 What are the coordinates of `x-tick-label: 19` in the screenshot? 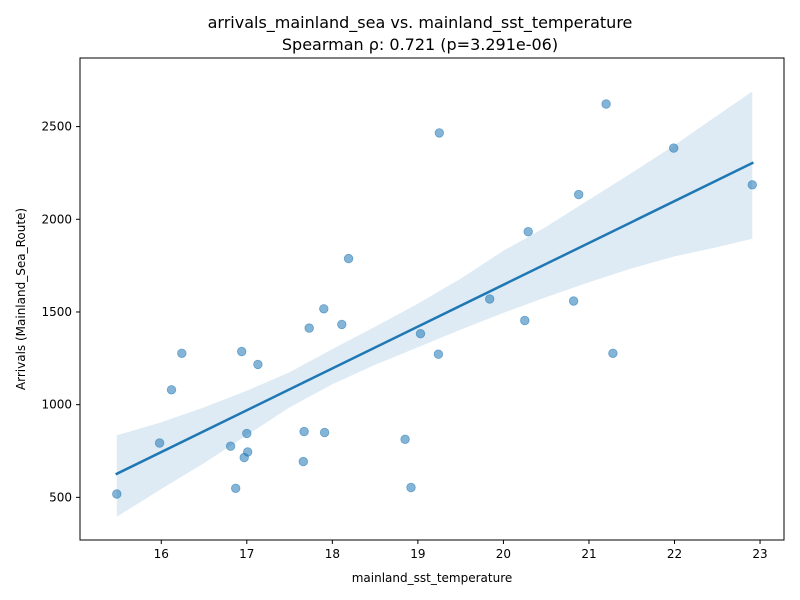 It's located at (417, 554).